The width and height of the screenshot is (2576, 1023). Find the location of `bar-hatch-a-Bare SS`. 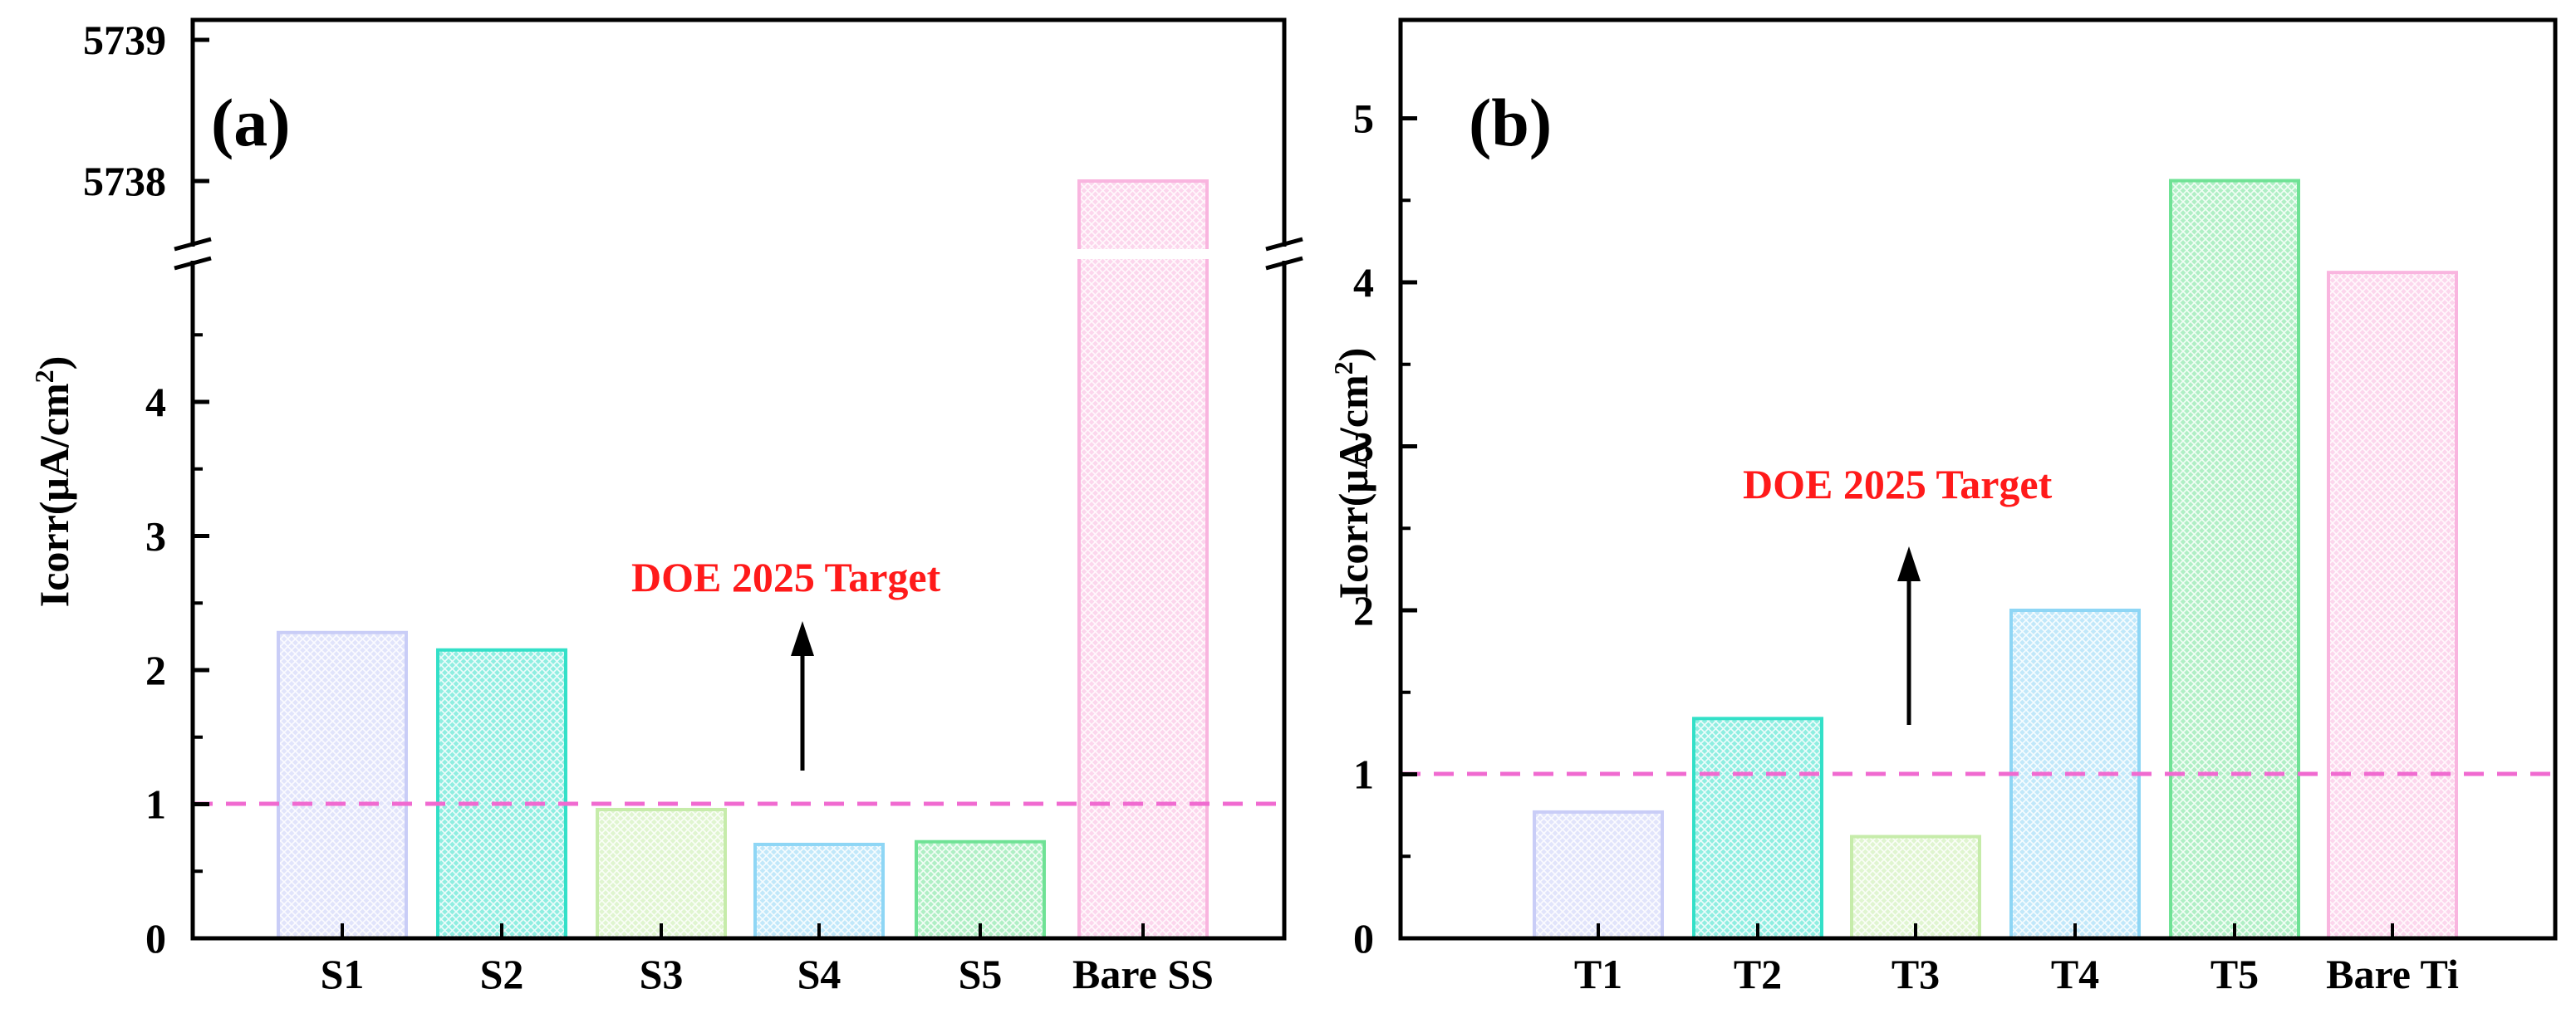

bar-hatch-a-Bare SS is located at coordinates (1143, 560).